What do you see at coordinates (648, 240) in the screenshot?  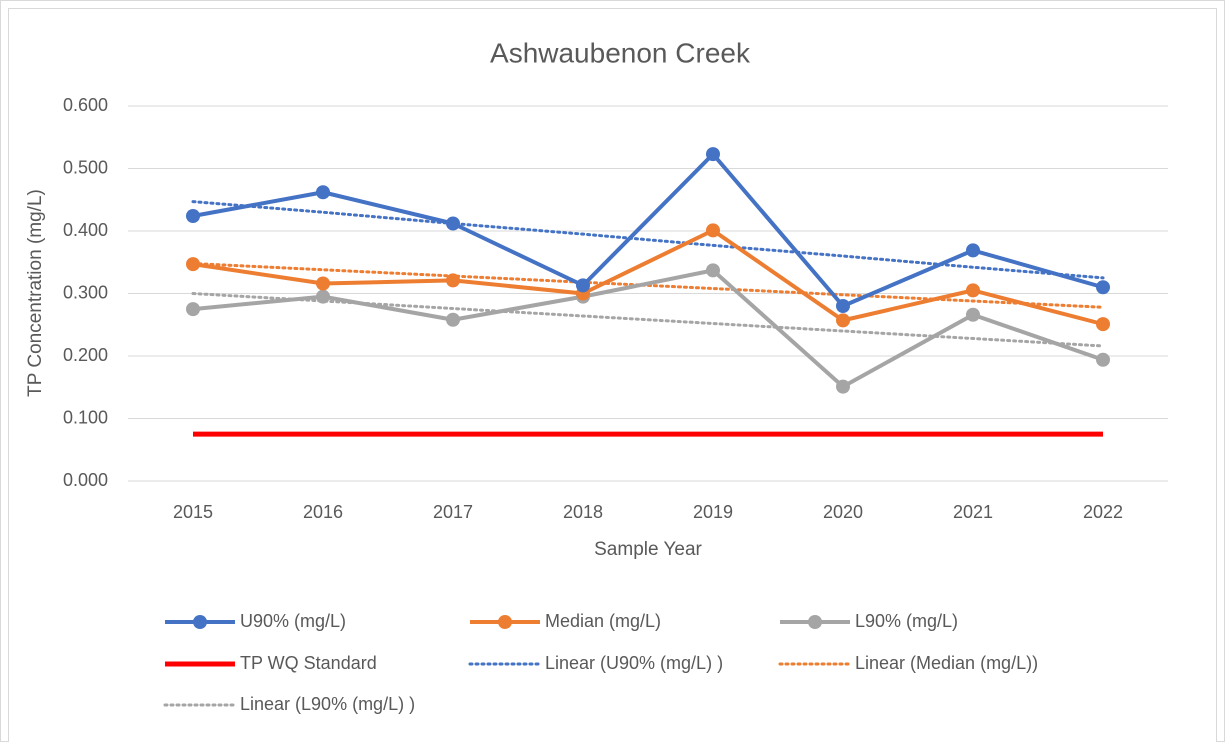 I see `trend-line` at bounding box center [648, 240].